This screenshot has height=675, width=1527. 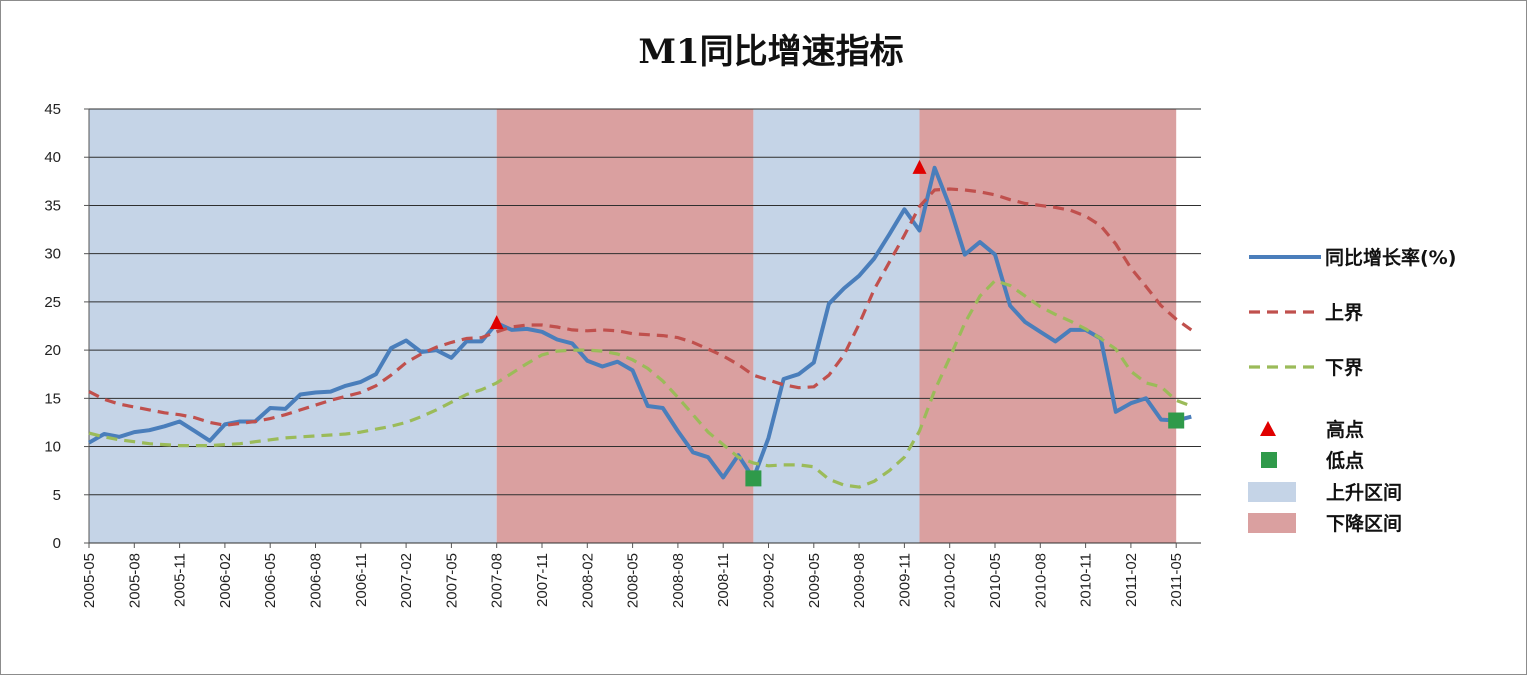 I want to click on legend-label: 低点, so click(x=1344, y=460).